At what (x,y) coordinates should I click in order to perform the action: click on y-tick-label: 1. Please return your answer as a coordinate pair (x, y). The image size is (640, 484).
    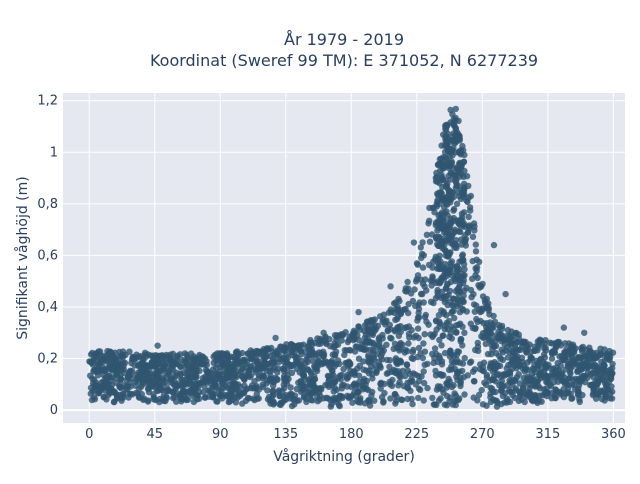
    Looking at the image, I should click on (54, 152).